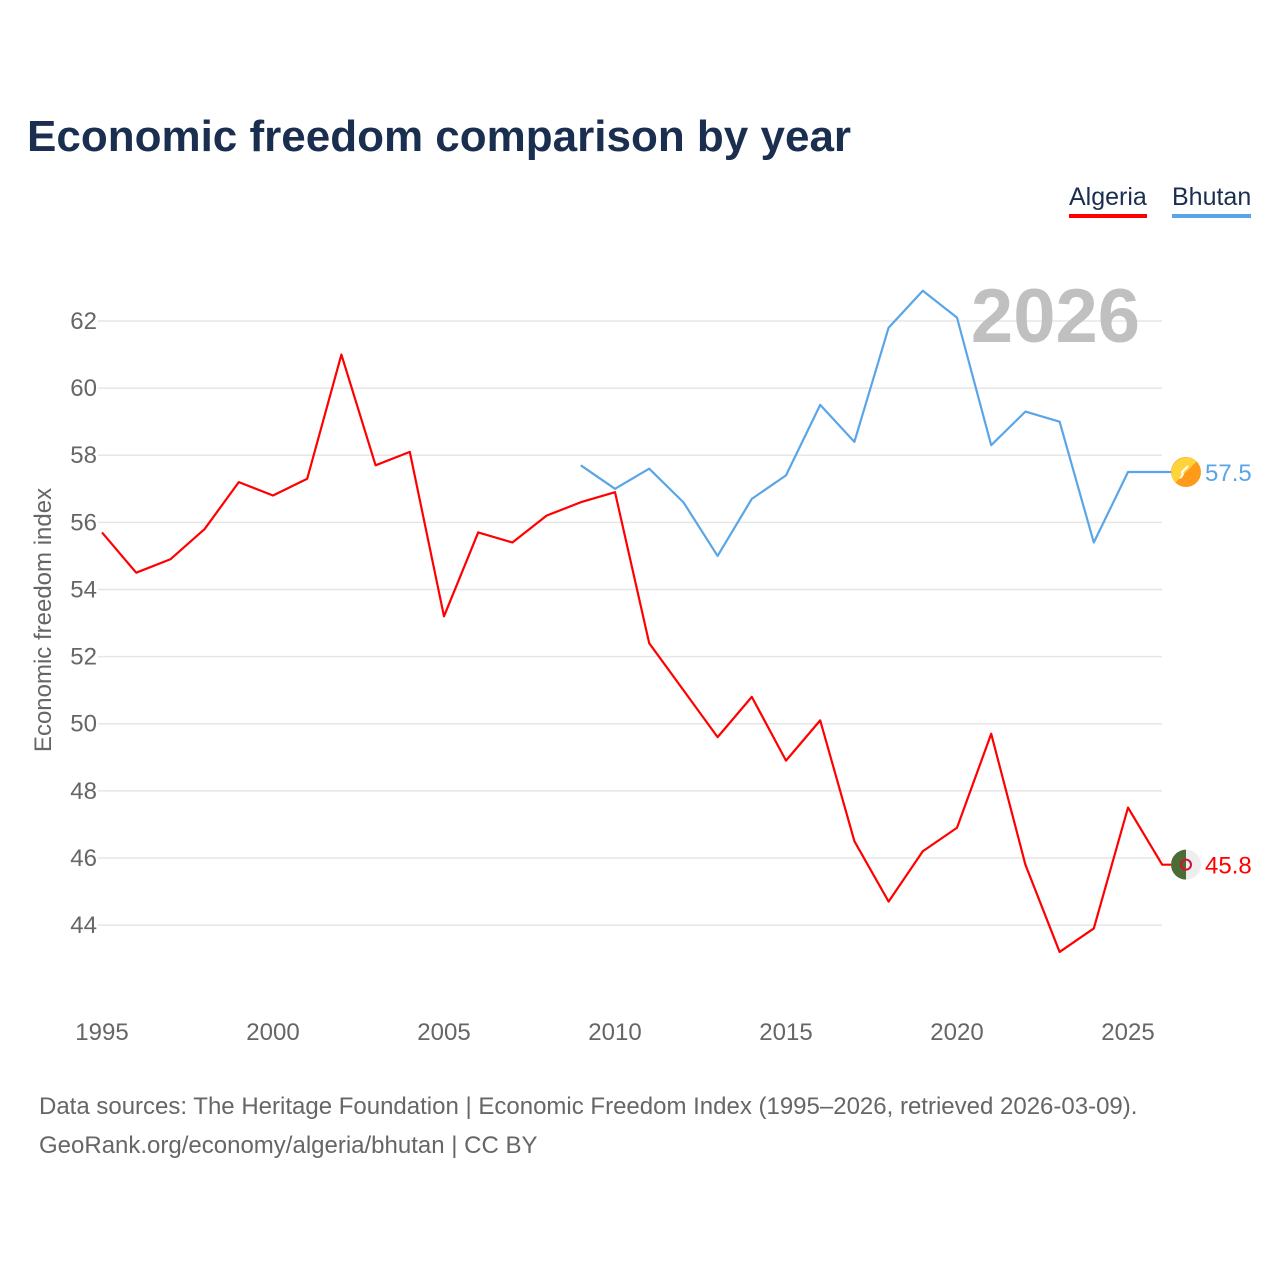  Describe the element at coordinates (101, 1032) in the screenshot. I see `x-tick-label: 1995` at that location.